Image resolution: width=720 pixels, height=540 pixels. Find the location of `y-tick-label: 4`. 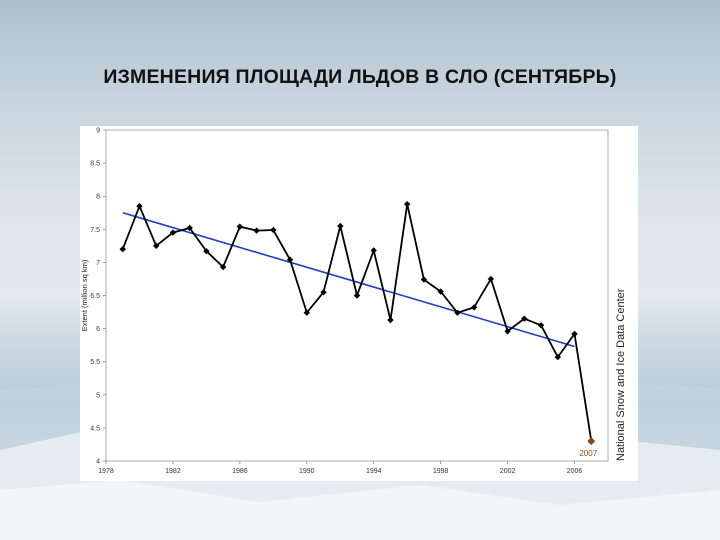

y-tick-label: 4 is located at coordinates (98, 462).